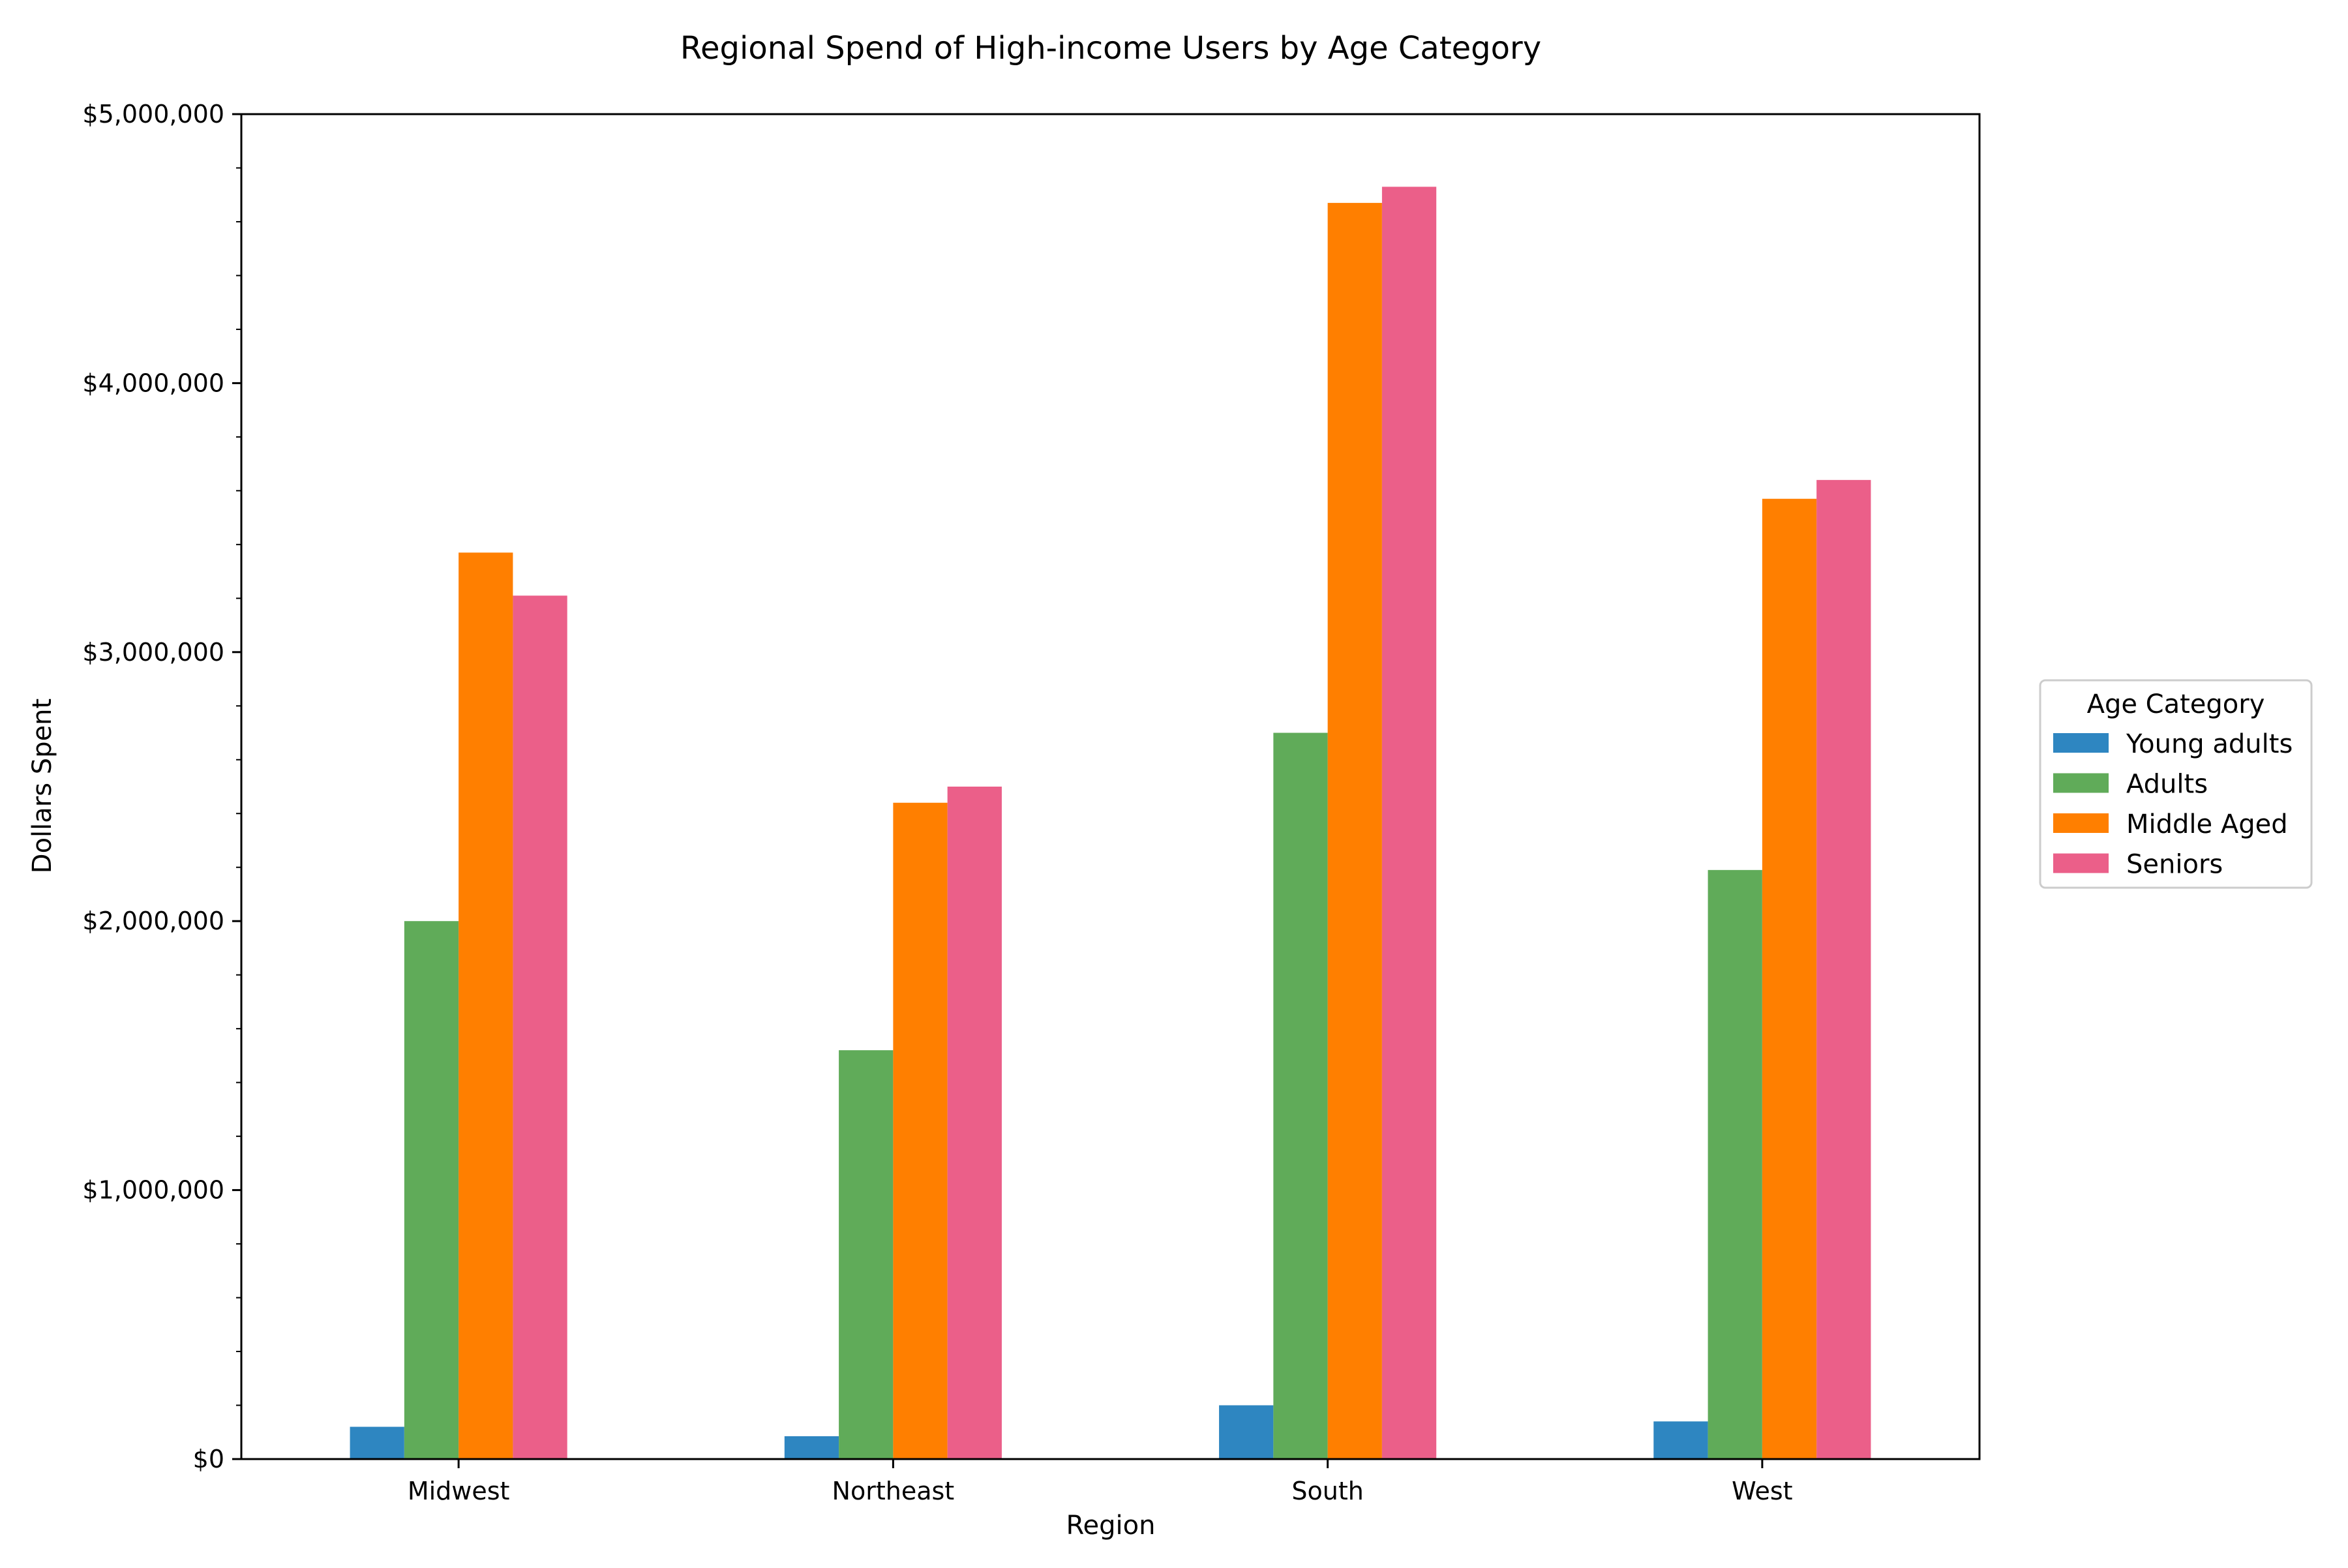  Describe the element at coordinates (1355, 831) in the screenshot. I see `bar-south-middle-aged` at that location.